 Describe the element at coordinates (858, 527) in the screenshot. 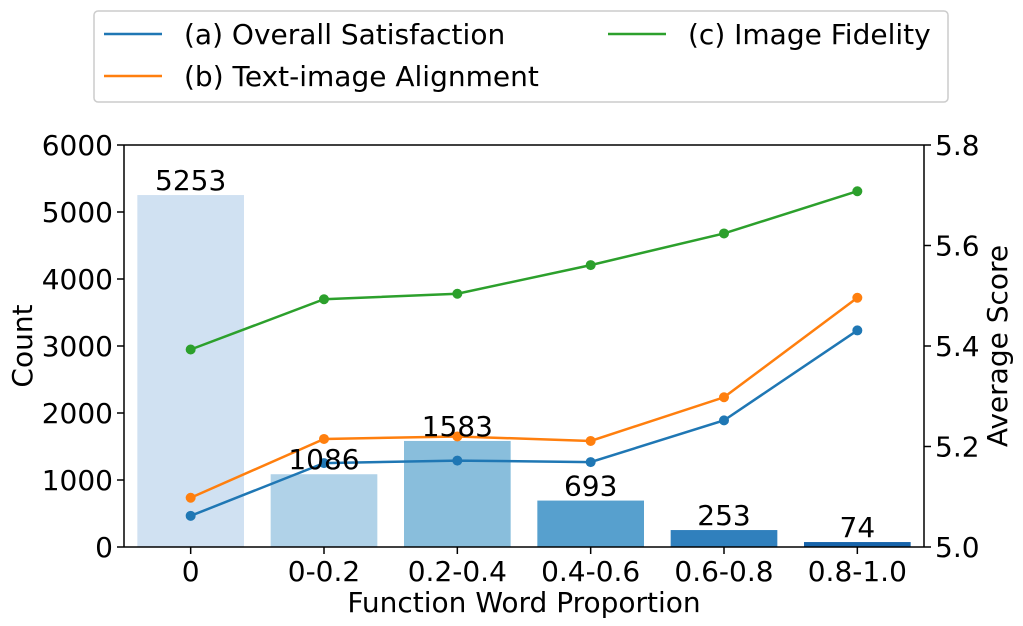

I see `bar-value-label: 74` at that location.